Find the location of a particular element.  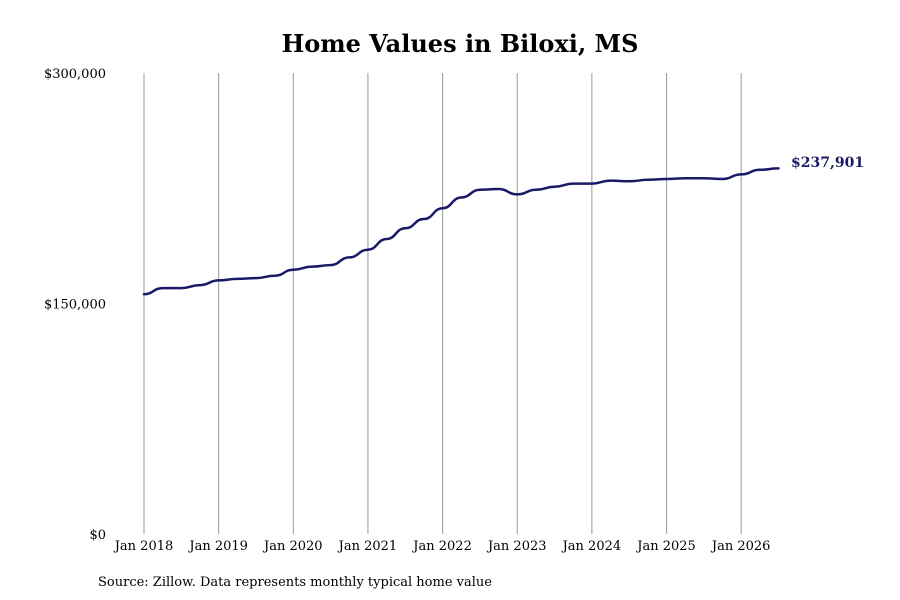

x-tick-label: Jan 2021 is located at coordinates (367, 546).